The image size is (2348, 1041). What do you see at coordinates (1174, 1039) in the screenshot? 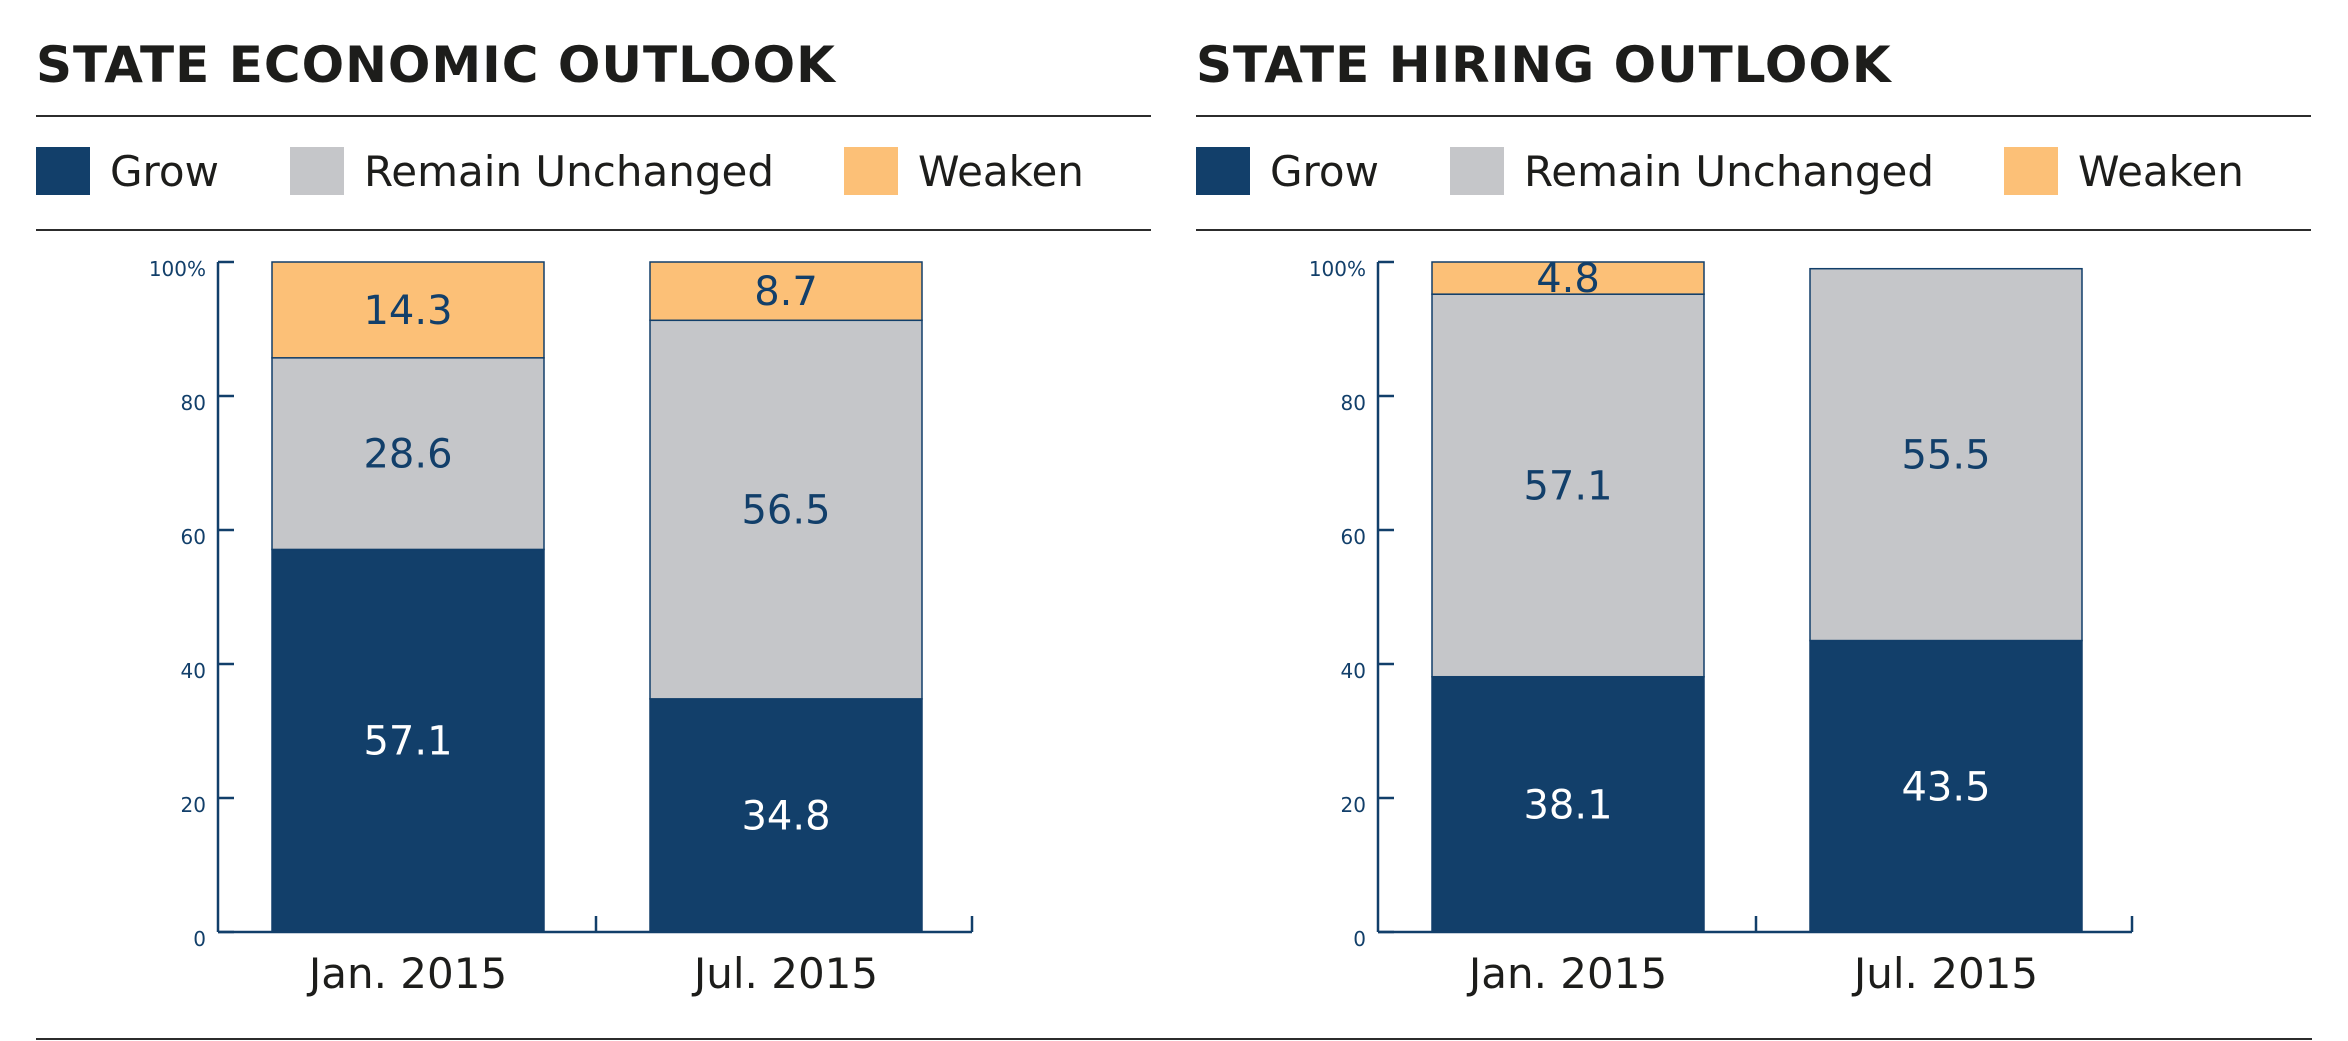
I see `bottom-divider` at bounding box center [1174, 1039].